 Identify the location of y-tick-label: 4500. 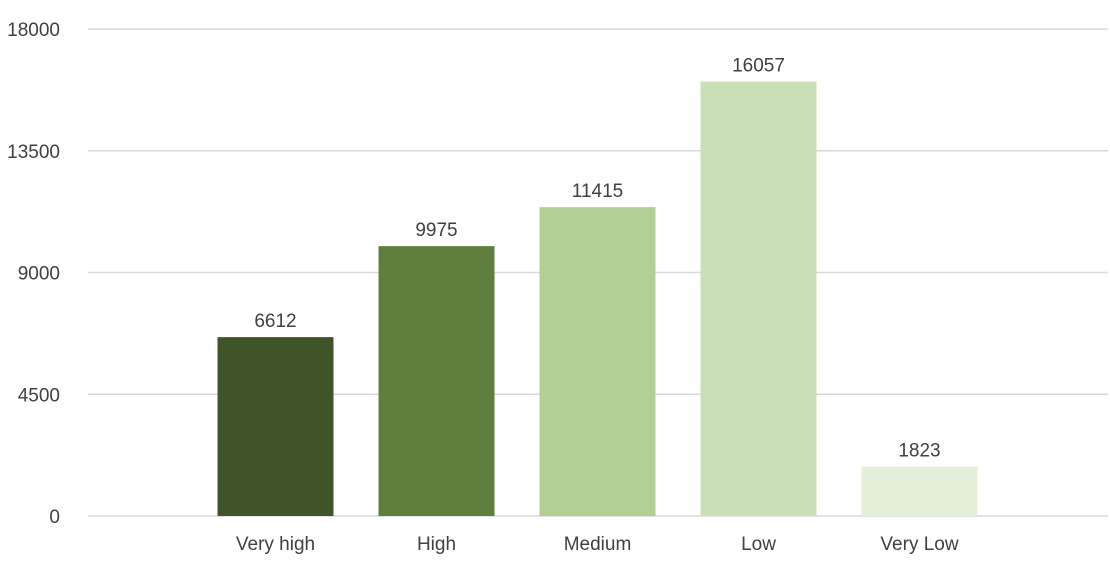
(39, 395).